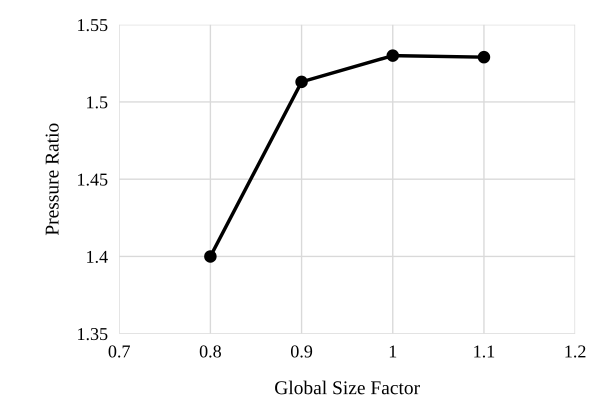 The height and width of the screenshot is (412, 596). What do you see at coordinates (301, 351) in the screenshot?
I see `x-tick-label: 0.9` at bounding box center [301, 351].